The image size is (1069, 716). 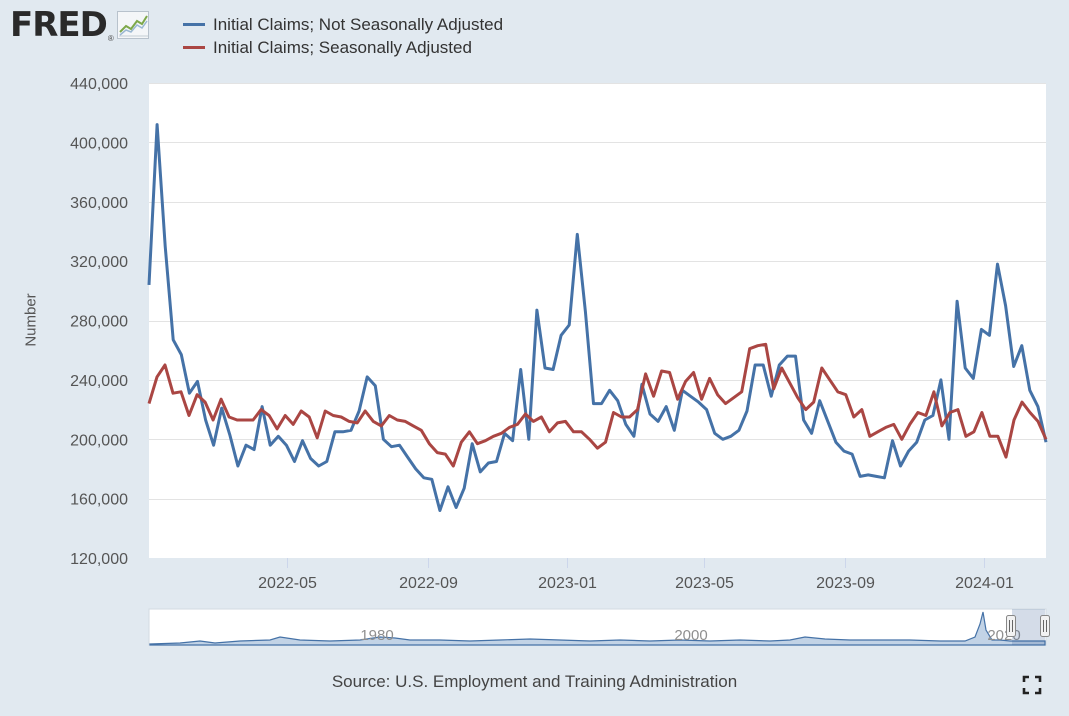 I want to click on y-tick-label: 280,000, so click(x=99, y=322).